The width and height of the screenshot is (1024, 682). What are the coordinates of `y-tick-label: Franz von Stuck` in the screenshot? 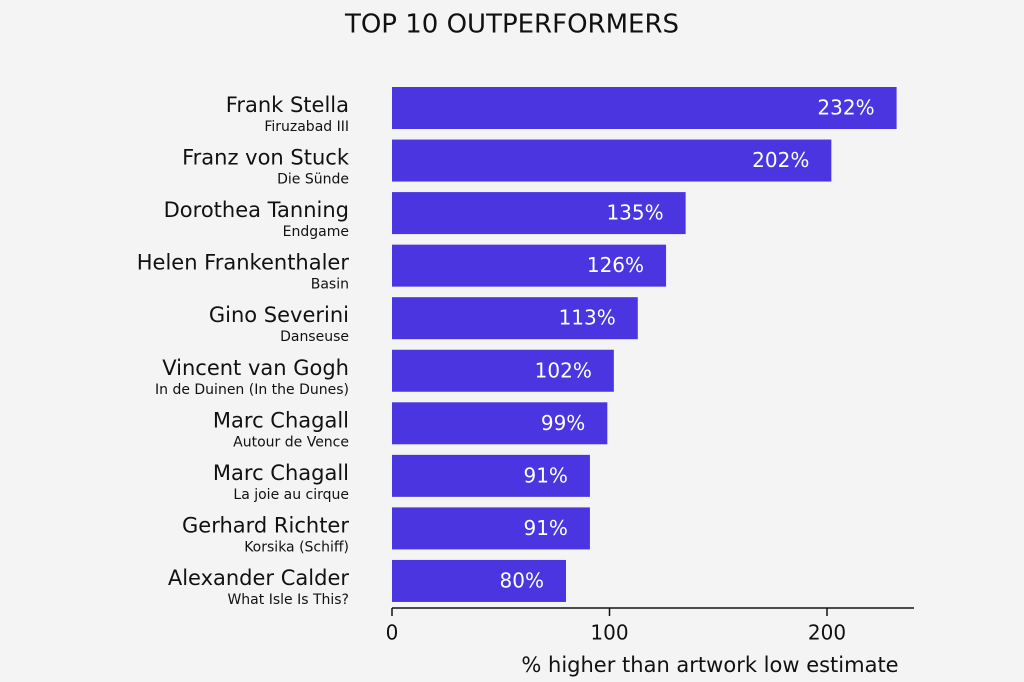 It's located at (266, 158).